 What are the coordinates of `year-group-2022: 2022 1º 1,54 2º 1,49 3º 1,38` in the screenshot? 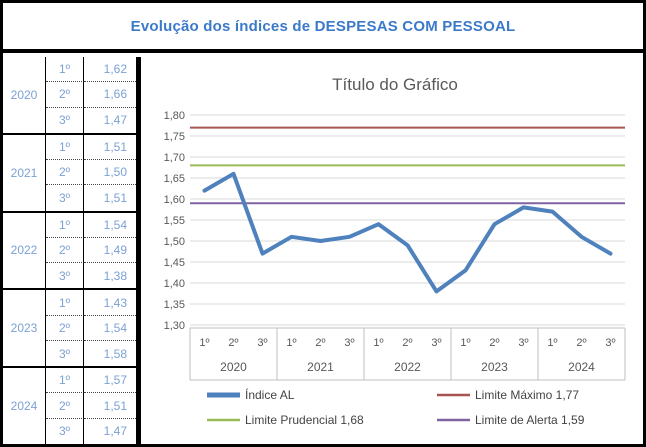 It's located at (69, 251).